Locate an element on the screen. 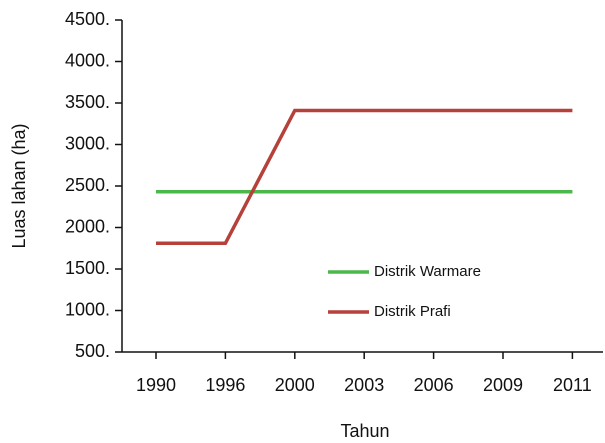  x-tick-label: 1996 is located at coordinates (225, 385).